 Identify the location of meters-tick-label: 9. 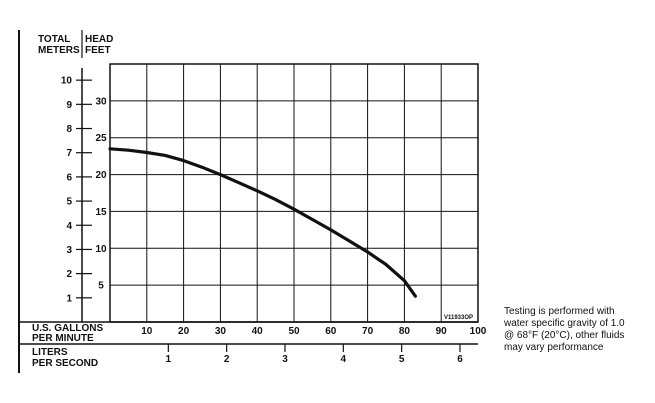
(69, 105).